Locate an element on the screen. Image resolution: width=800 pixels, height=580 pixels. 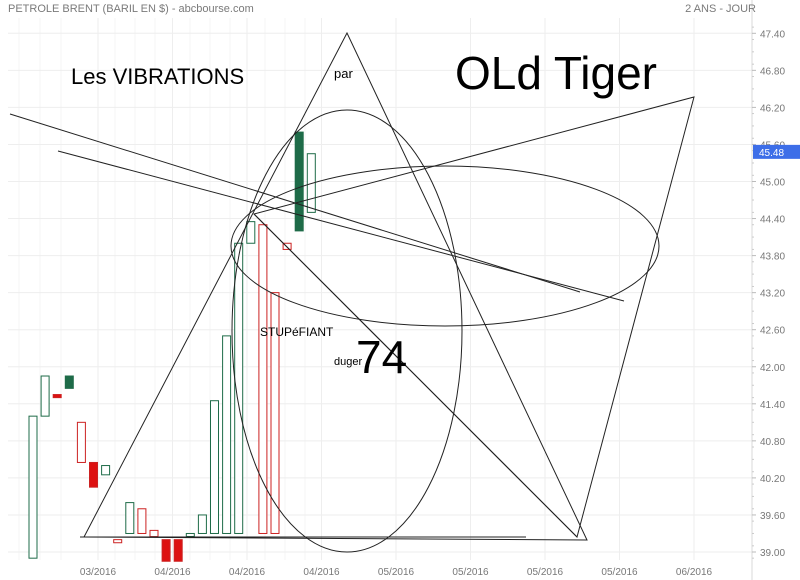
y-tick-label: 40.20 is located at coordinates (772, 479).